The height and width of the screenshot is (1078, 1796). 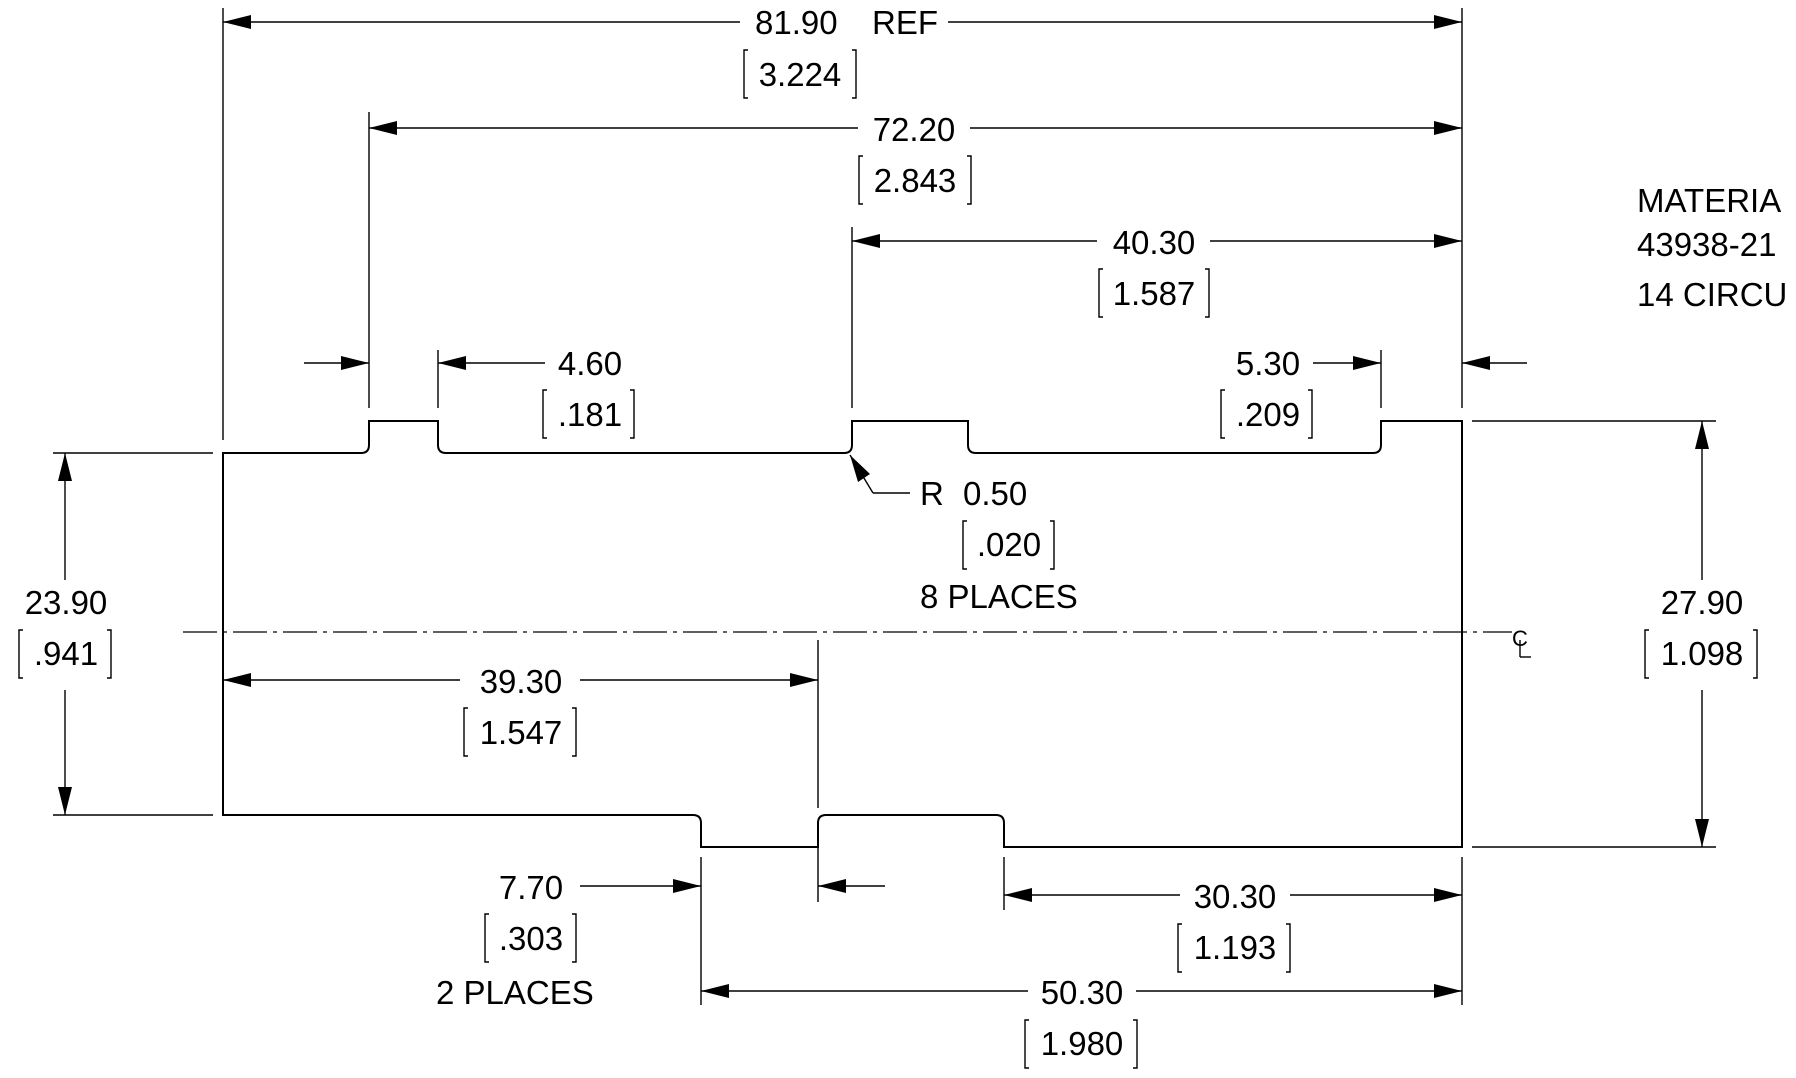 What do you see at coordinates (1701, 631) in the screenshot?
I see `dim-height-right: 27.90 1.098` at bounding box center [1701, 631].